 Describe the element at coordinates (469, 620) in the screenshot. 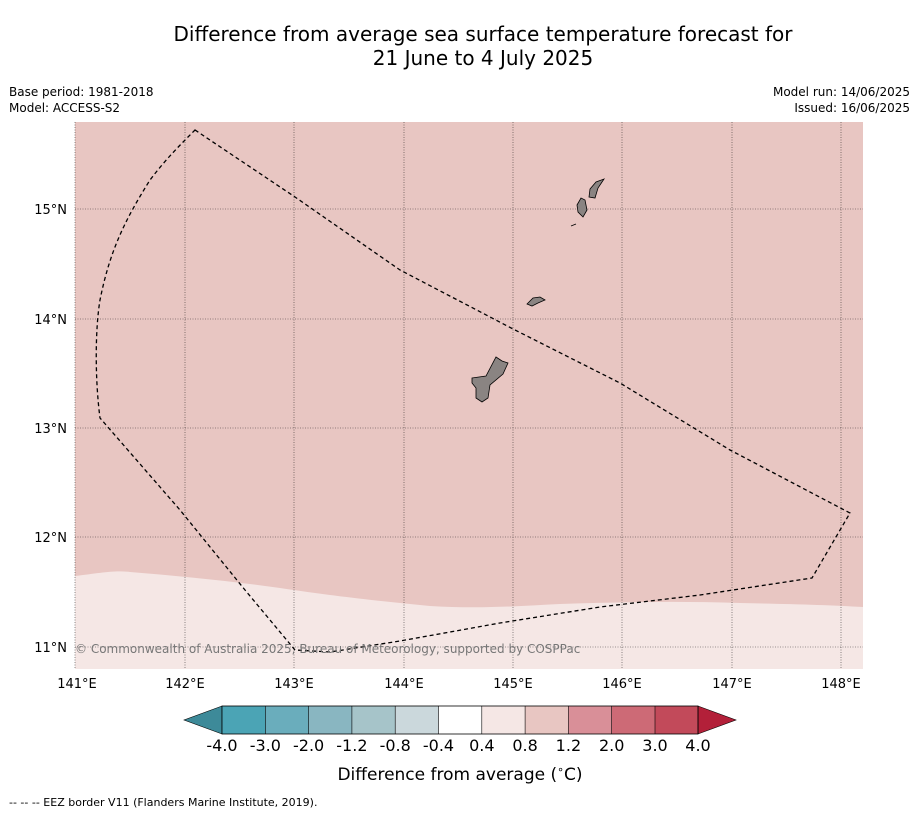

I see `anomaly-region-lower` at that location.